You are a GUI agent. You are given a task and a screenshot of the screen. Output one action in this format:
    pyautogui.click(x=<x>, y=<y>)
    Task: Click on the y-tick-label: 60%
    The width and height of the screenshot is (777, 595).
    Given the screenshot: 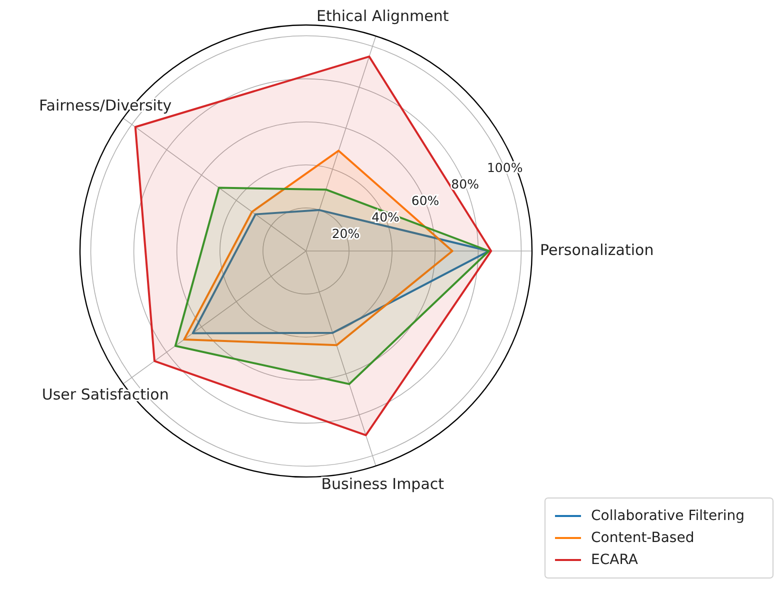 What is the action you would take?
    pyautogui.click(x=425, y=200)
    